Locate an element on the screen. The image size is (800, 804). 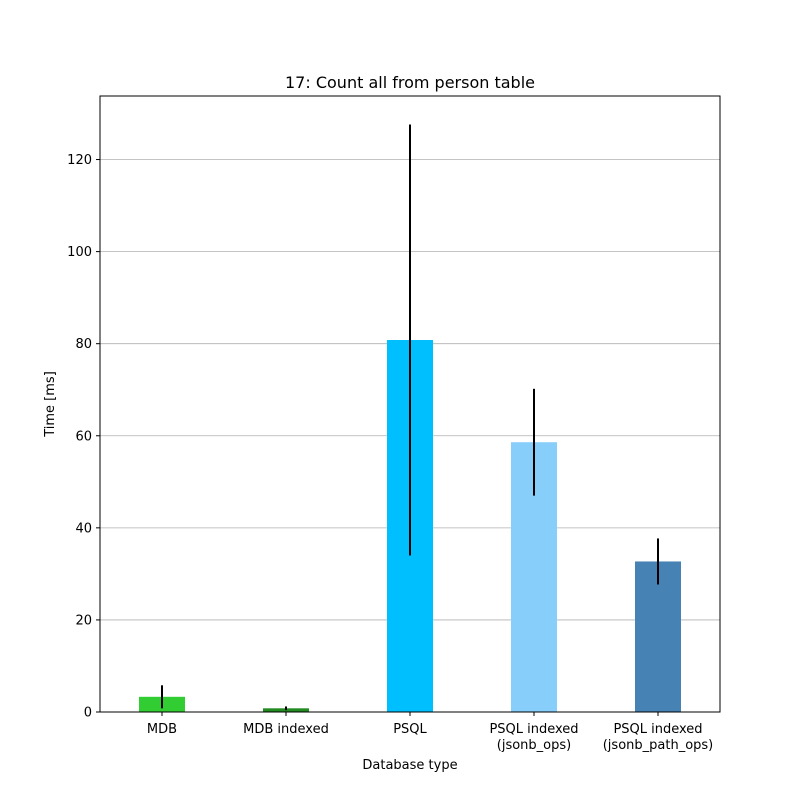
chart-title: 17: Count all from person table is located at coordinates (410, 82).